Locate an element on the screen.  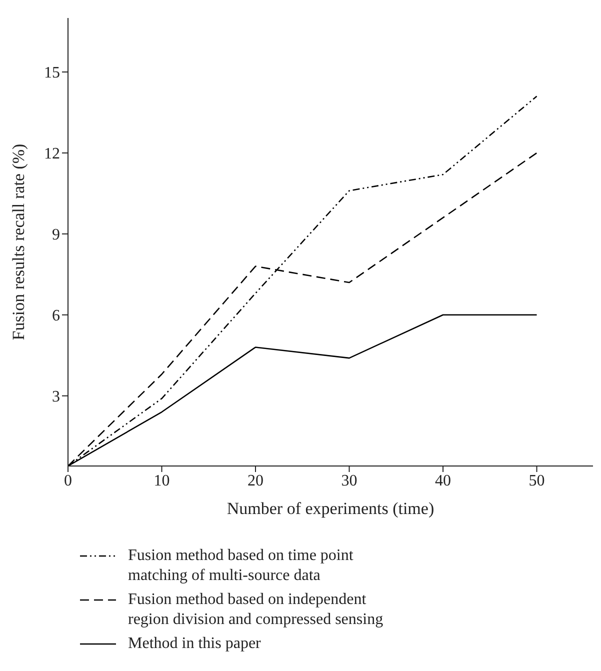
x-axis-title: Number of experiments (time) is located at coordinates (330, 508).